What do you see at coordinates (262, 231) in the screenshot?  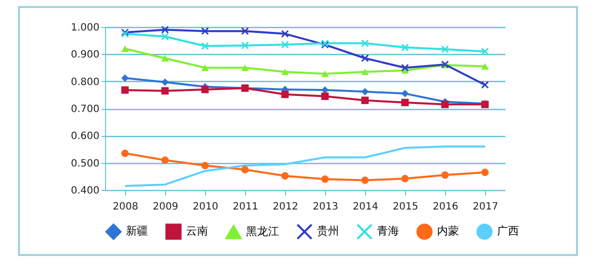 I see `legend-label: 黑龙江` at bounding box center [262, 231].